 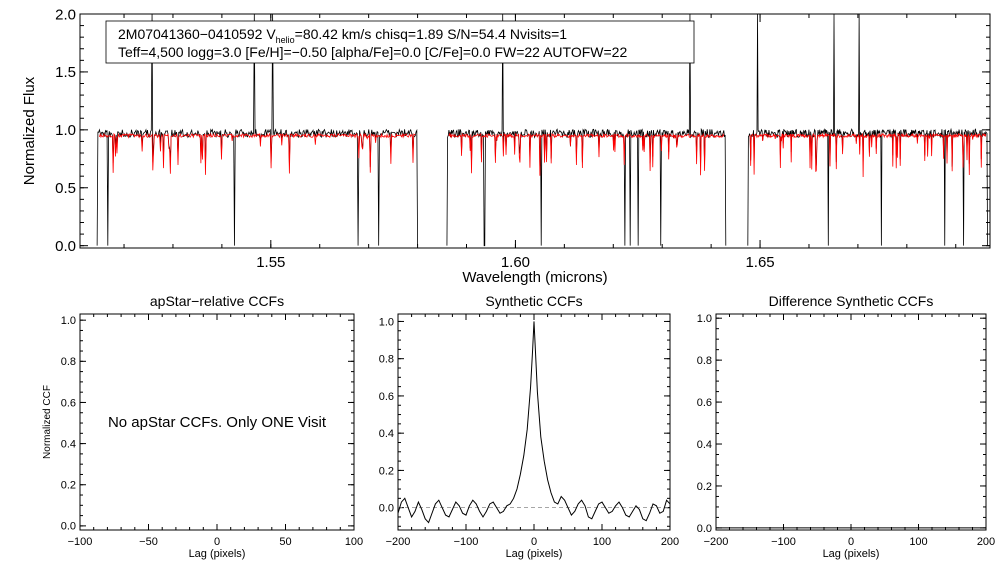 What do you see at coordinates (47, 422) in the screenshot?
I see `y-axis-label: Normalized CCF` at bounding box center [47, 422].